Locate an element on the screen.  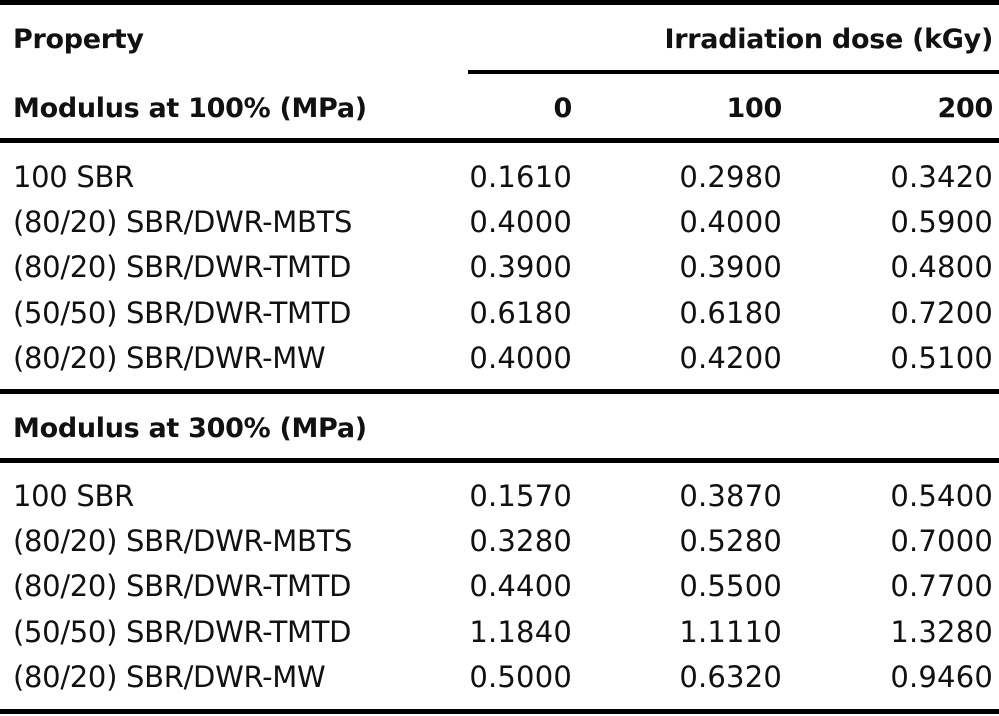
table-cell: 0.5100 is located at coordinates (941, 358).